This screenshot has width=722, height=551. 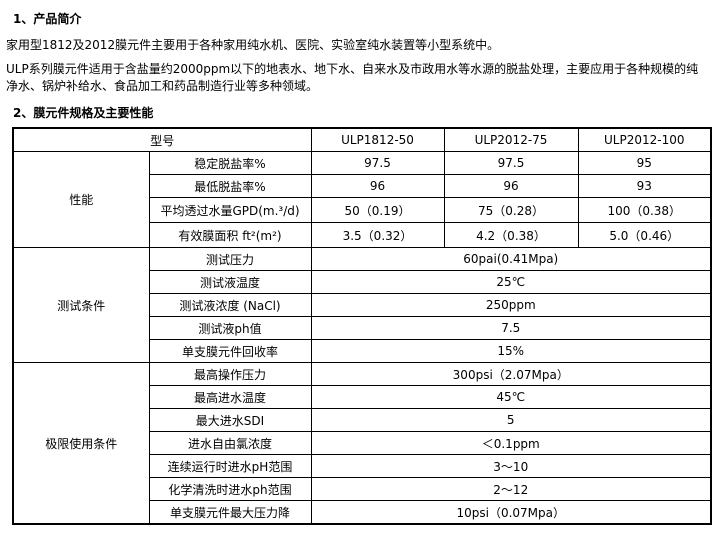 What do you see at coordinates (230, 443) in the screenshot?
I see `row-label: 进水自由氯浓度` at bounding box center [230, 443].